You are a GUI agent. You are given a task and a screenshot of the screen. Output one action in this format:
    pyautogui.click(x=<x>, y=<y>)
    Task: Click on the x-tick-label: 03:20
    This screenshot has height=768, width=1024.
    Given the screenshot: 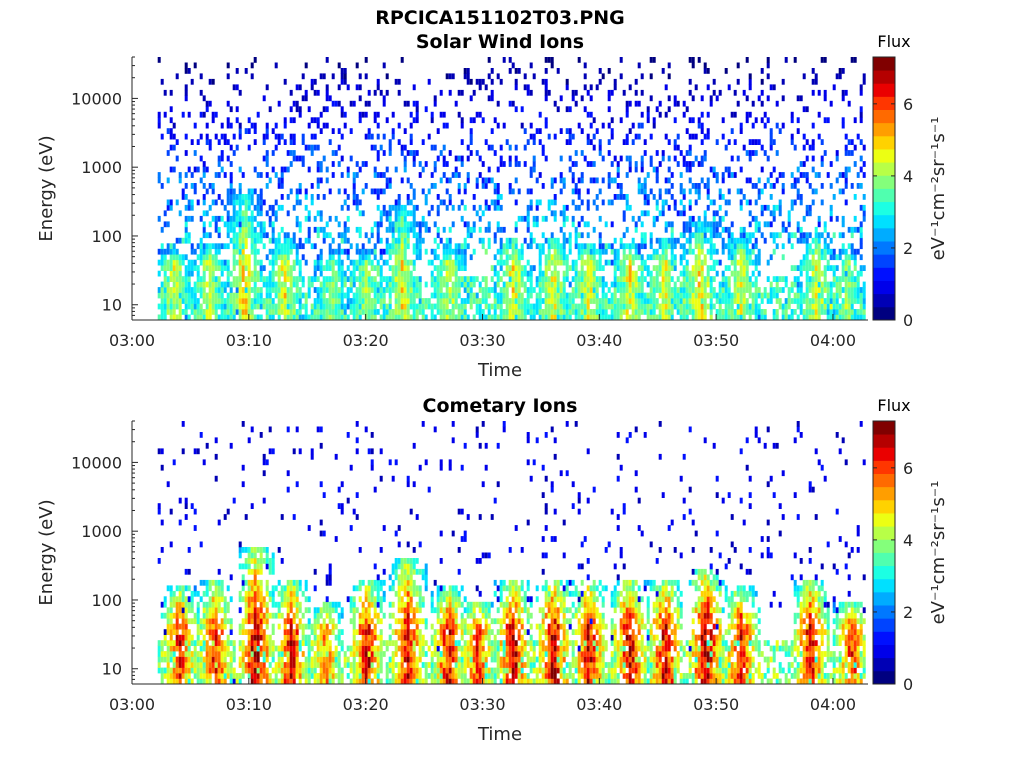 What is the action you would take?
    pyautogui.click(x=366, y=340)
    